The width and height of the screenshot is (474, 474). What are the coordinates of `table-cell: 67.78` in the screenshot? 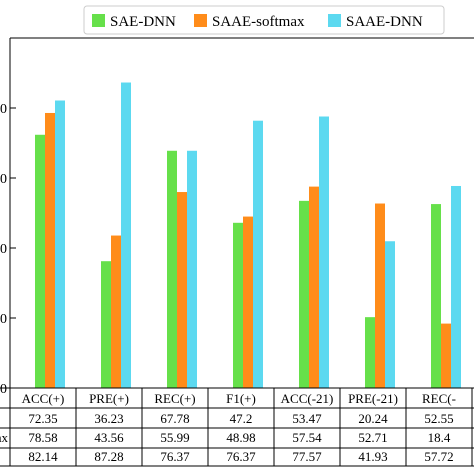 It's located at (174, 418).